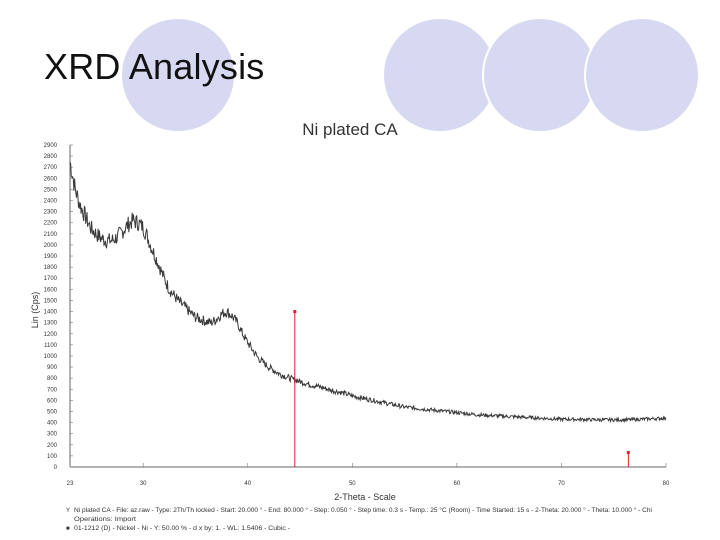 Image resolution: width=720 pixels, height=540 pixels. I want to click on y-tick-label: 2200, so click(51, 224).